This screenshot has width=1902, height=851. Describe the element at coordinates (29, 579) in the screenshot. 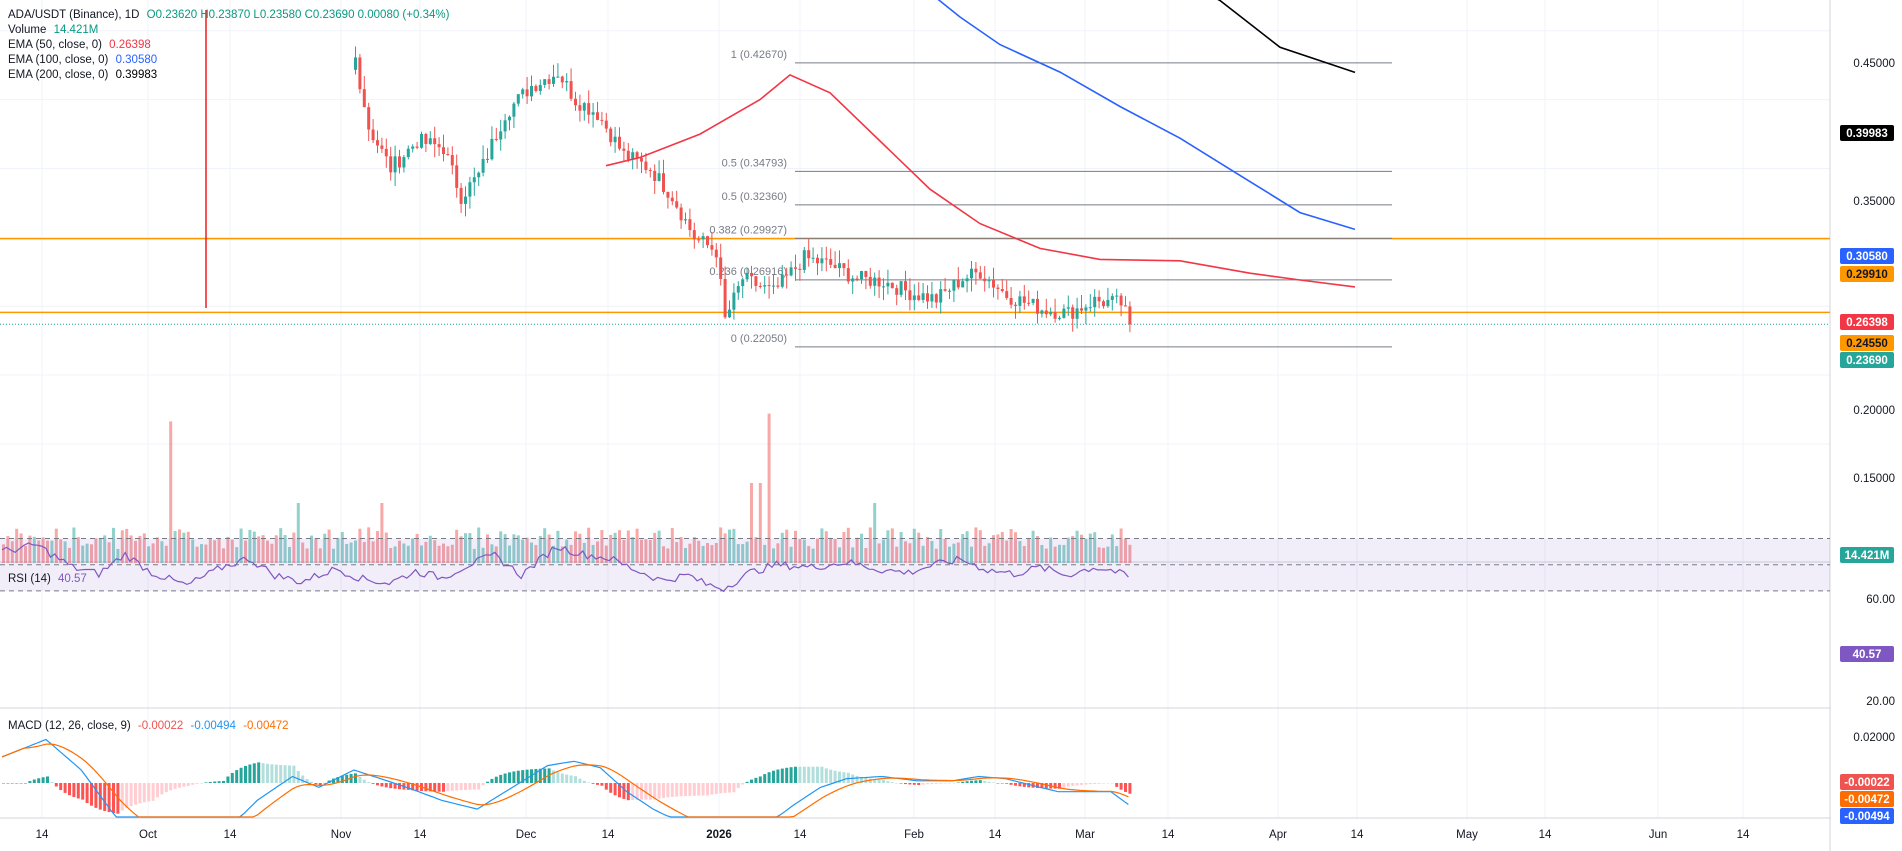

I see `rsi-label: RSI (14)` at that location.